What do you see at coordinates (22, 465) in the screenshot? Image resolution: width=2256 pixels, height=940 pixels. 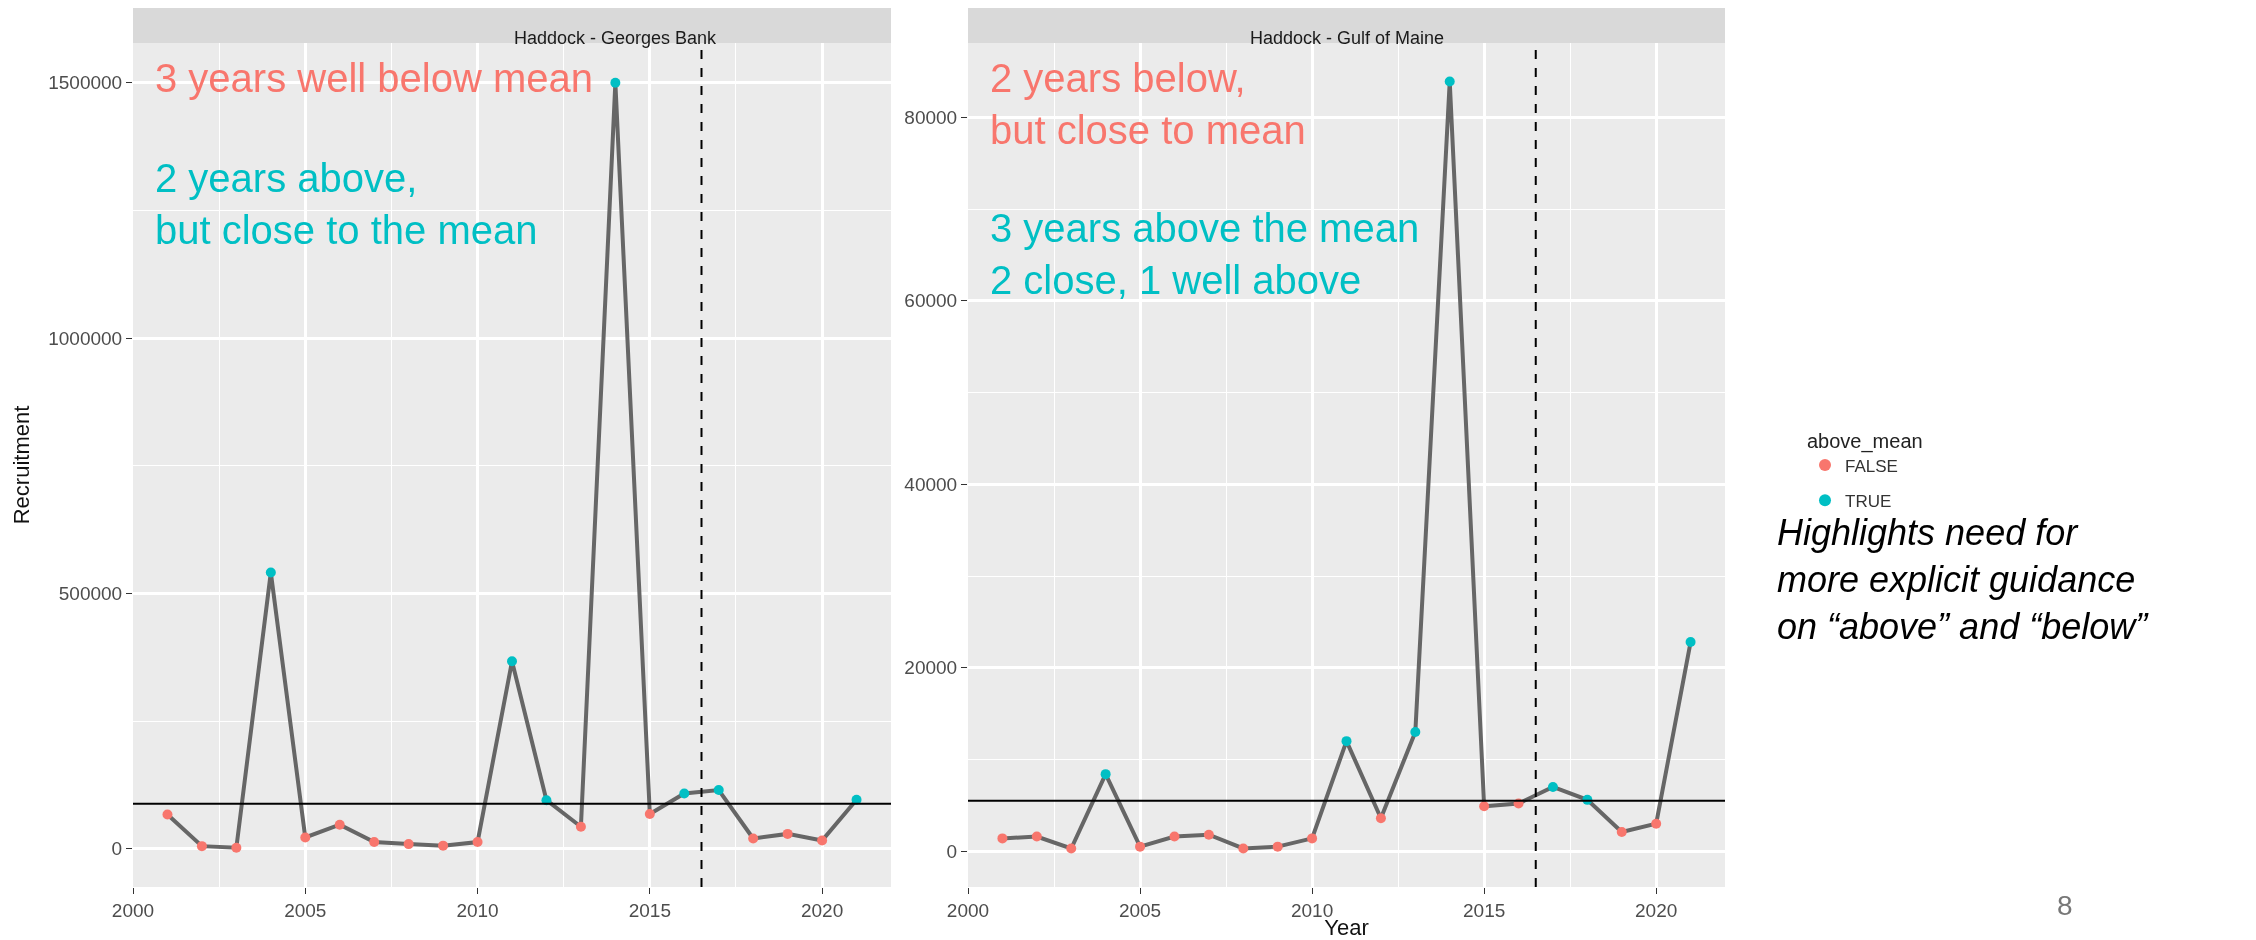 I see `y-axis-title: Recruitment` at bounding box center [22, 465].